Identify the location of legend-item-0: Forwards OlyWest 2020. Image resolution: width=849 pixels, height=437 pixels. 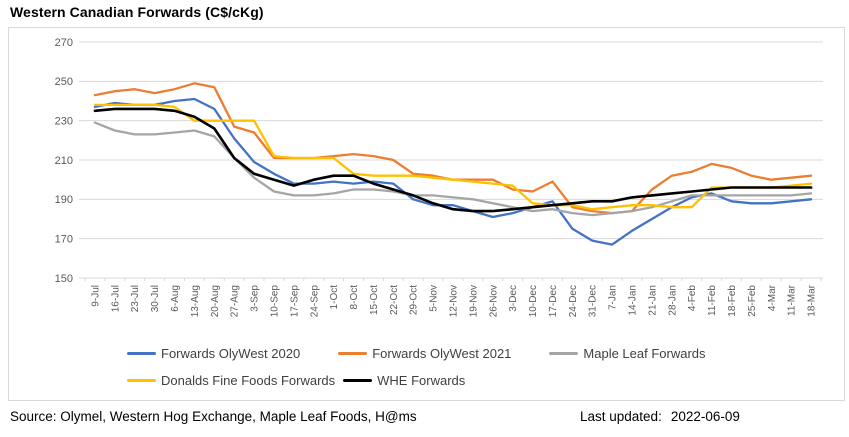
(213, 353).